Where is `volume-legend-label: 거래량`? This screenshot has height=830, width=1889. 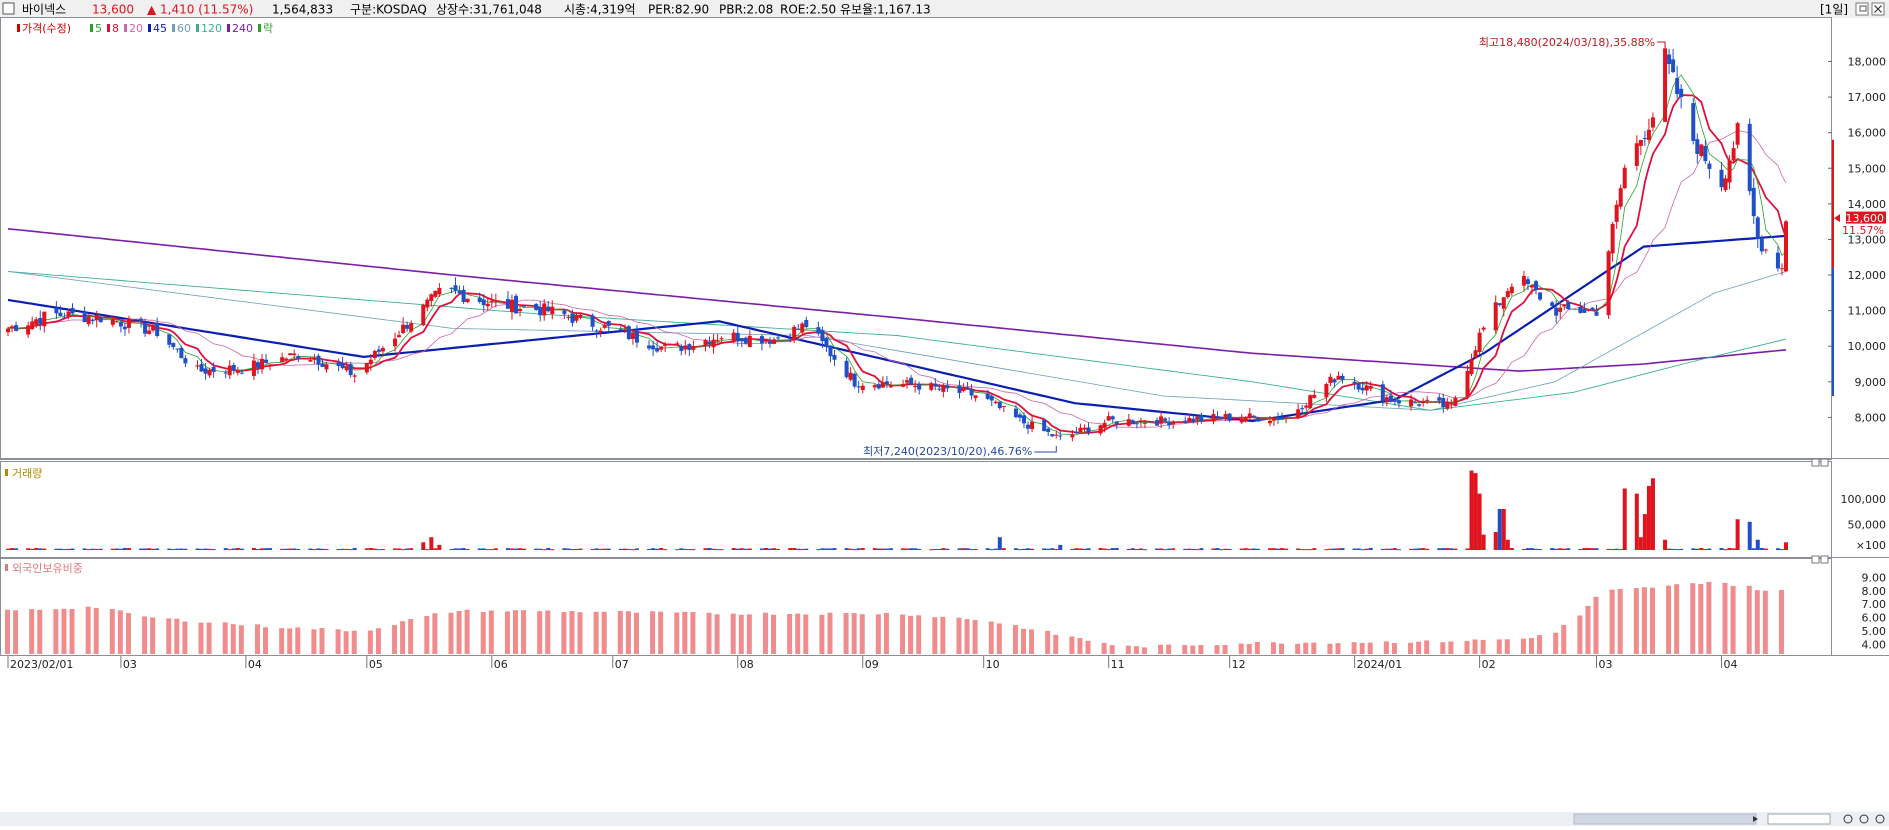 volume-legend-label: 거래량 is located at coordinates (27, 473).